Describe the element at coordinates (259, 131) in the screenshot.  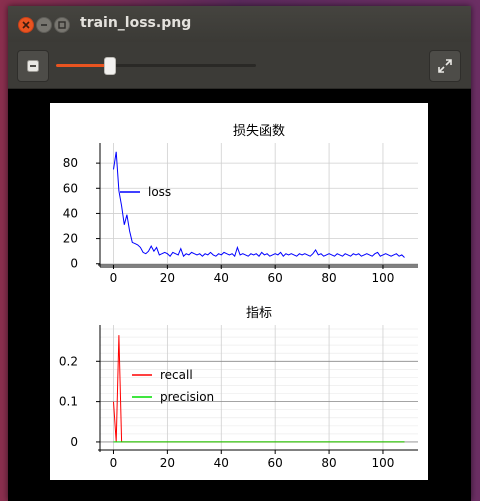
I see `chart-title: 损失函数` at that location.